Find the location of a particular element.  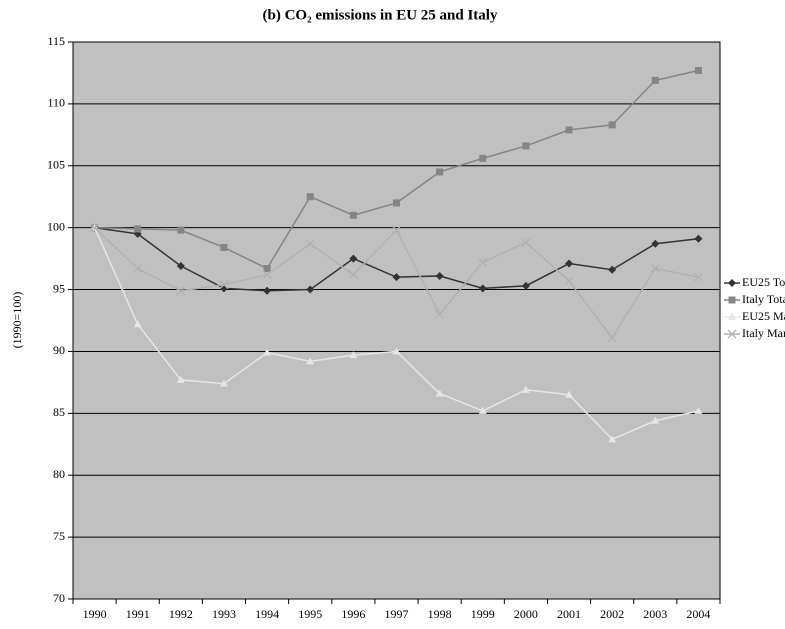

y-tick-label: 80 is located at coordinates (59, 474).